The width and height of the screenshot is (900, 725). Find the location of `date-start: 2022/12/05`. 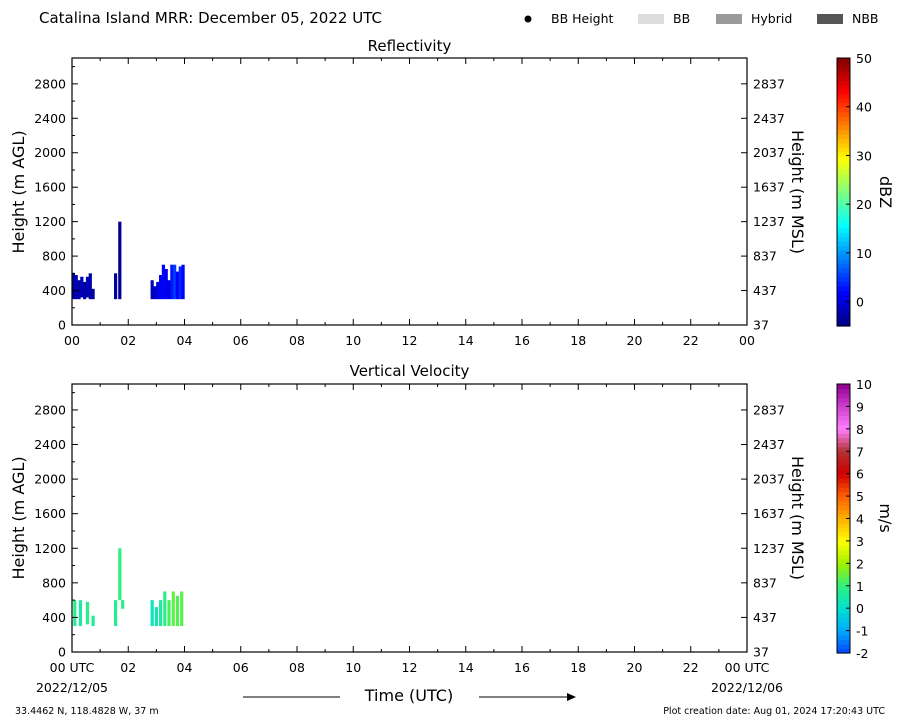

date-start: 2022/12/05 is located at coordinates (72, 687).